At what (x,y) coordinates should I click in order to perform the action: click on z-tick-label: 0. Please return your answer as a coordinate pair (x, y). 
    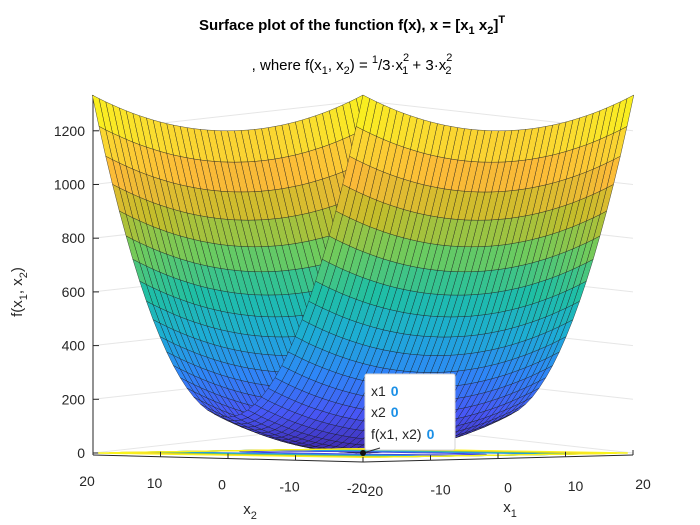
    Looking at the image, I should click on (81, 453).